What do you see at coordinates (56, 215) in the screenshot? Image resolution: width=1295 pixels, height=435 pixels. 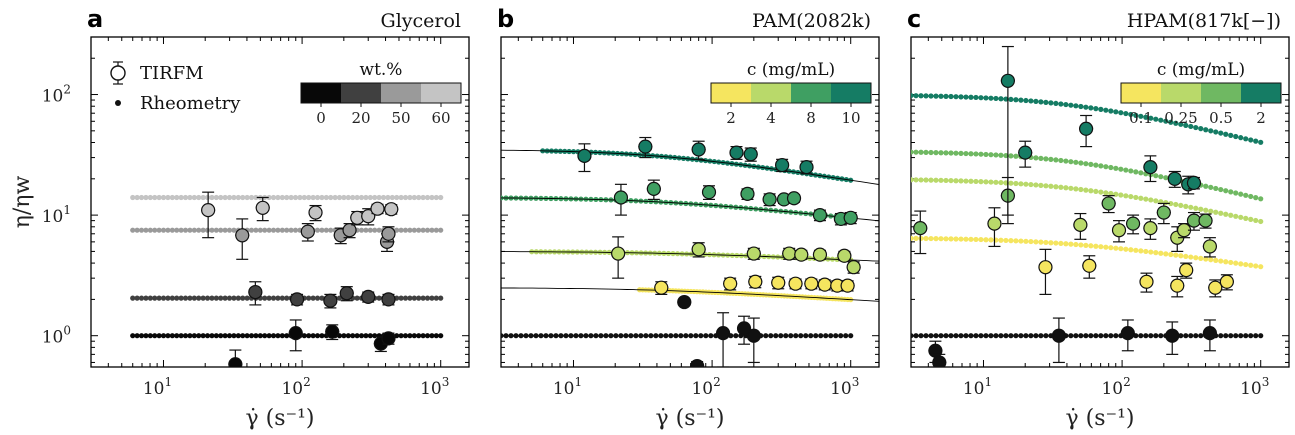 I see `y-tick-label: 101` at bounding box center [56, 215].